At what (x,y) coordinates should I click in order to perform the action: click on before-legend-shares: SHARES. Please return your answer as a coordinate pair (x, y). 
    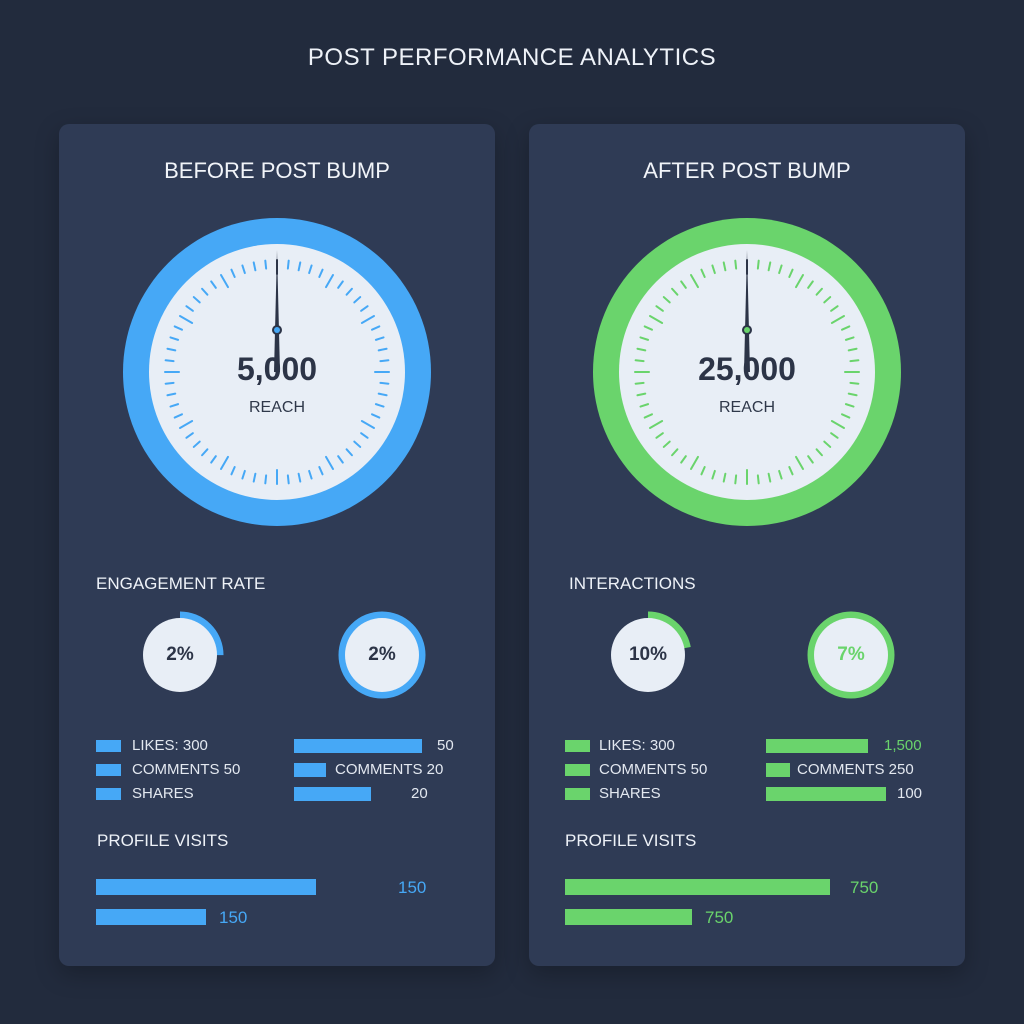
    Looking at the image, I should click on (163, 793).